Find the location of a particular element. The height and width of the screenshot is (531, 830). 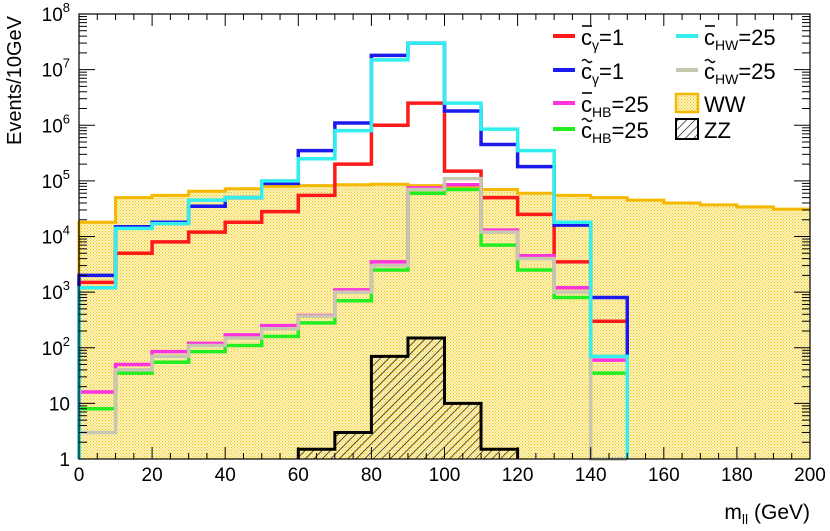

y-axis-title: Events/10GeV is located at coordinates (15, 80).